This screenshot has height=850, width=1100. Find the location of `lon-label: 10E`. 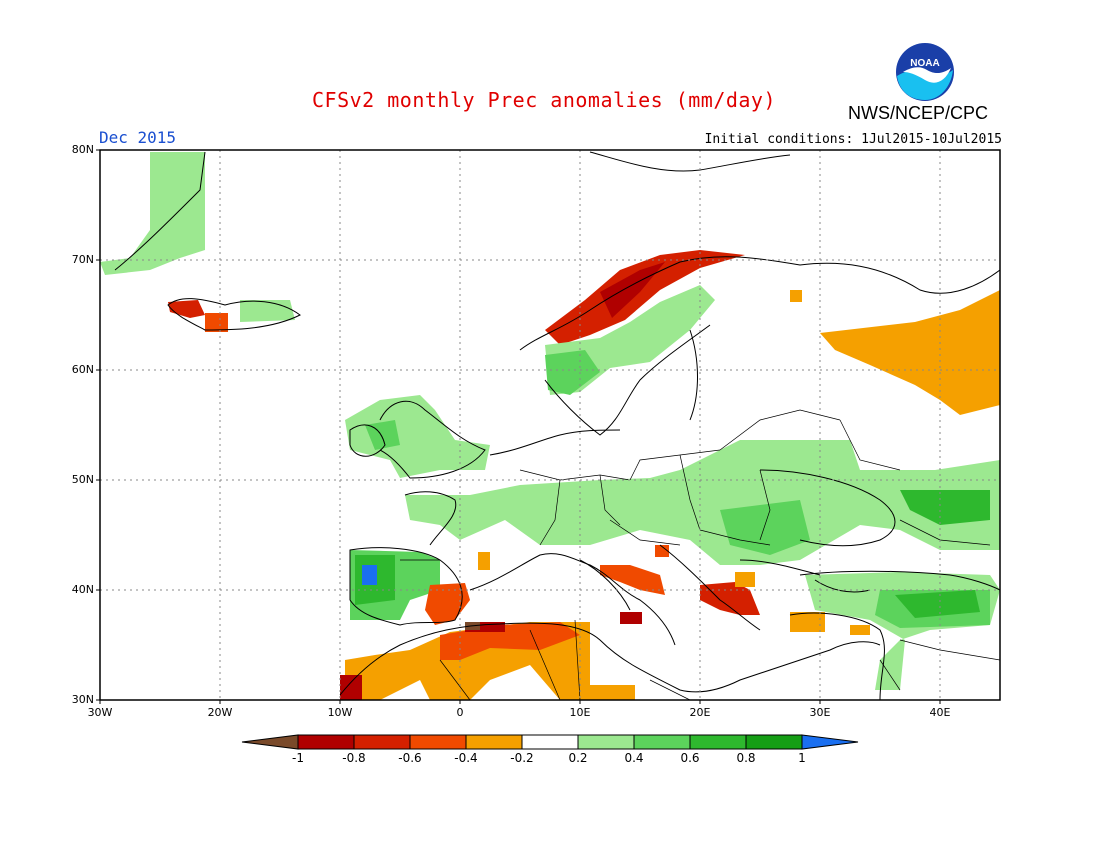

lon-label: 10E is located at coordinates (580, 712).